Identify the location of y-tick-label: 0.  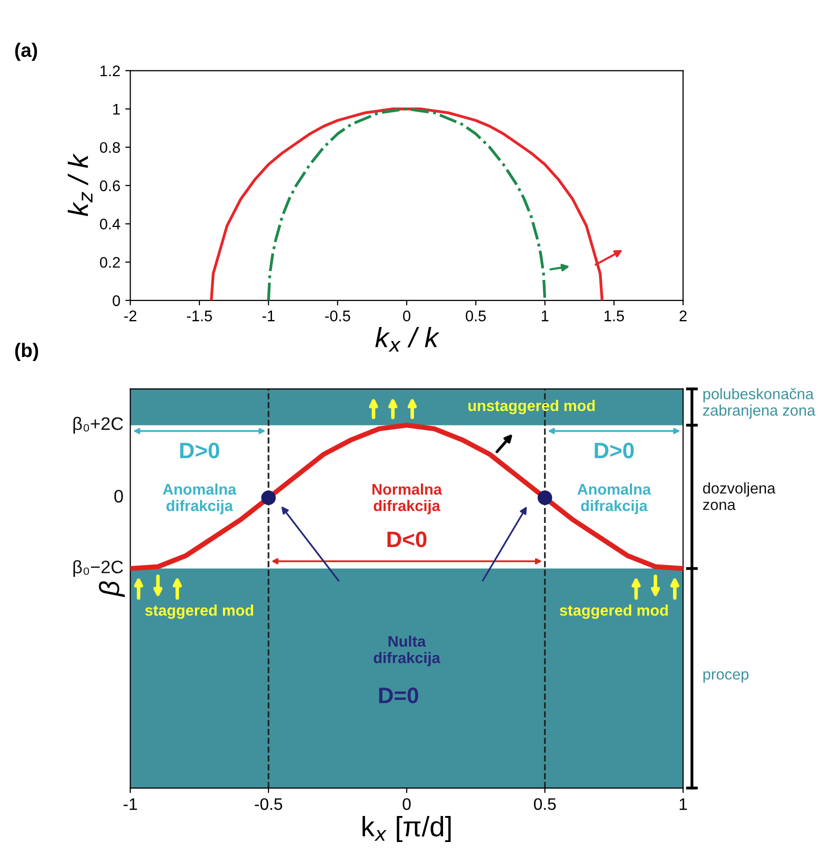
(116, 300).